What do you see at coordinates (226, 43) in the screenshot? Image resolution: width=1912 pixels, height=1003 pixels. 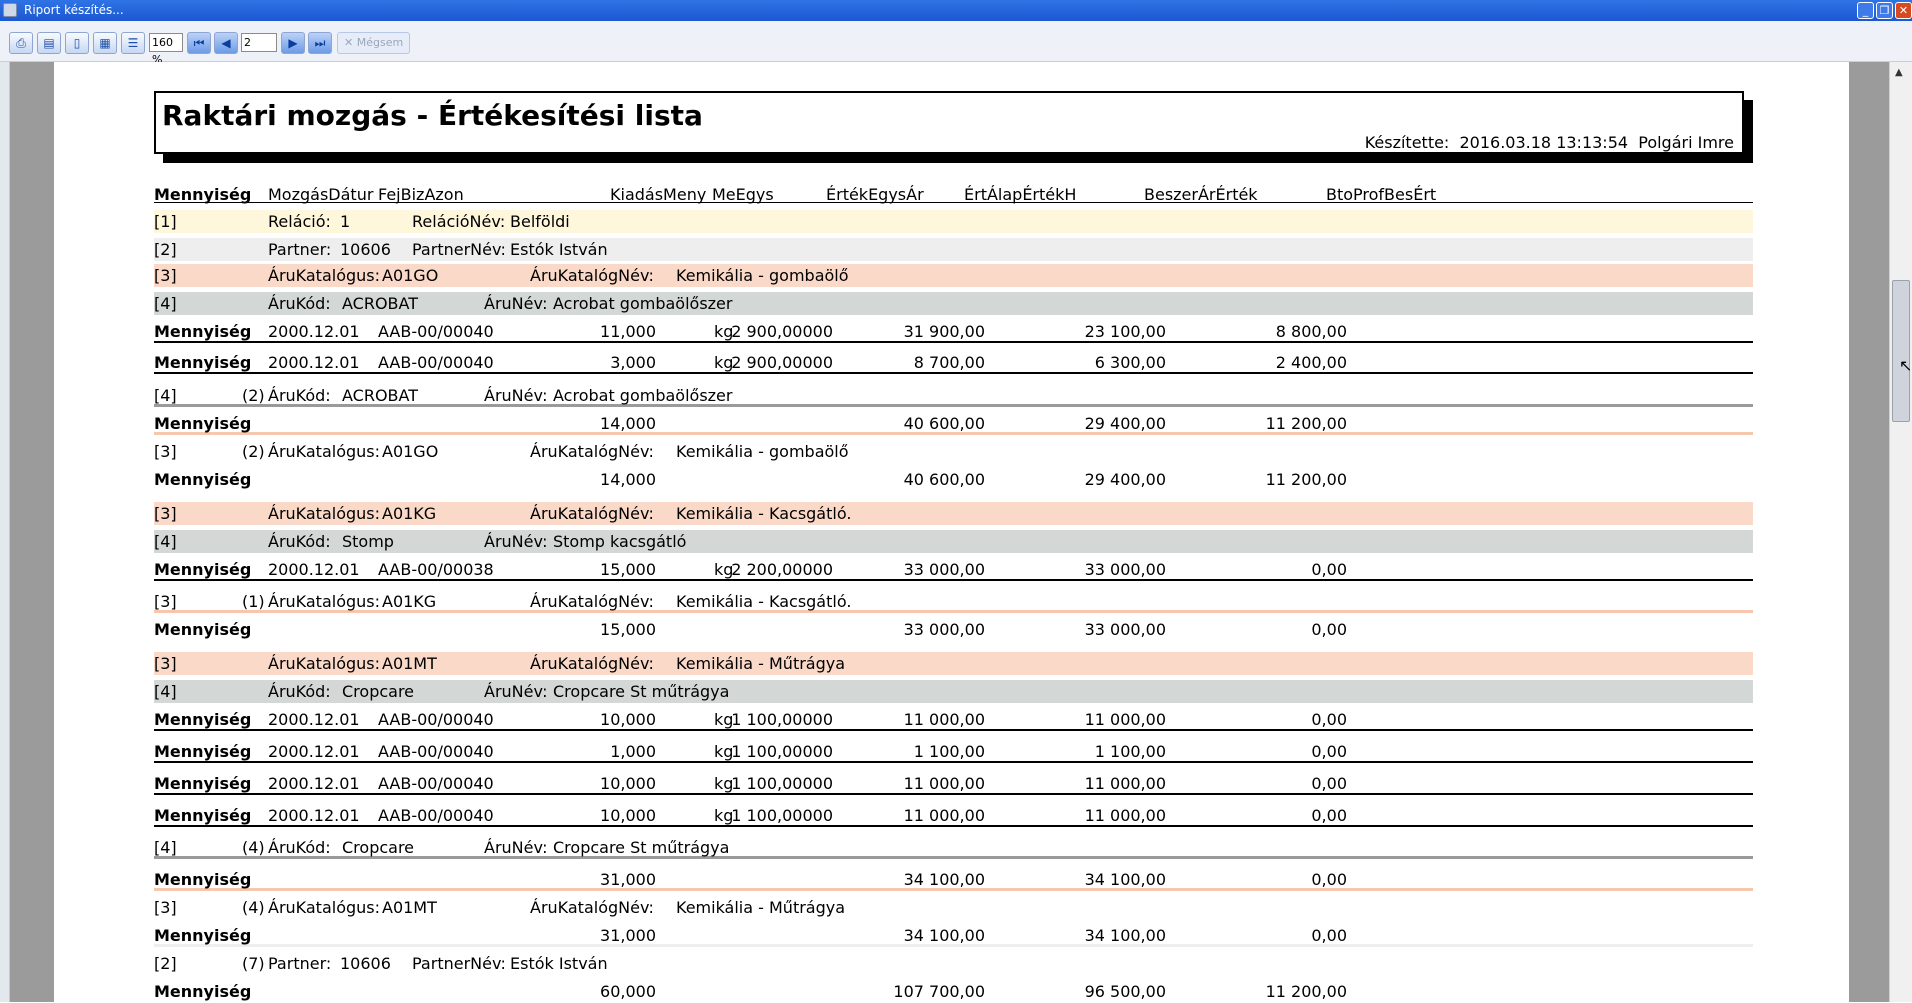 I see `previous-page-icon: ◀` at bounding box center [226, 43].